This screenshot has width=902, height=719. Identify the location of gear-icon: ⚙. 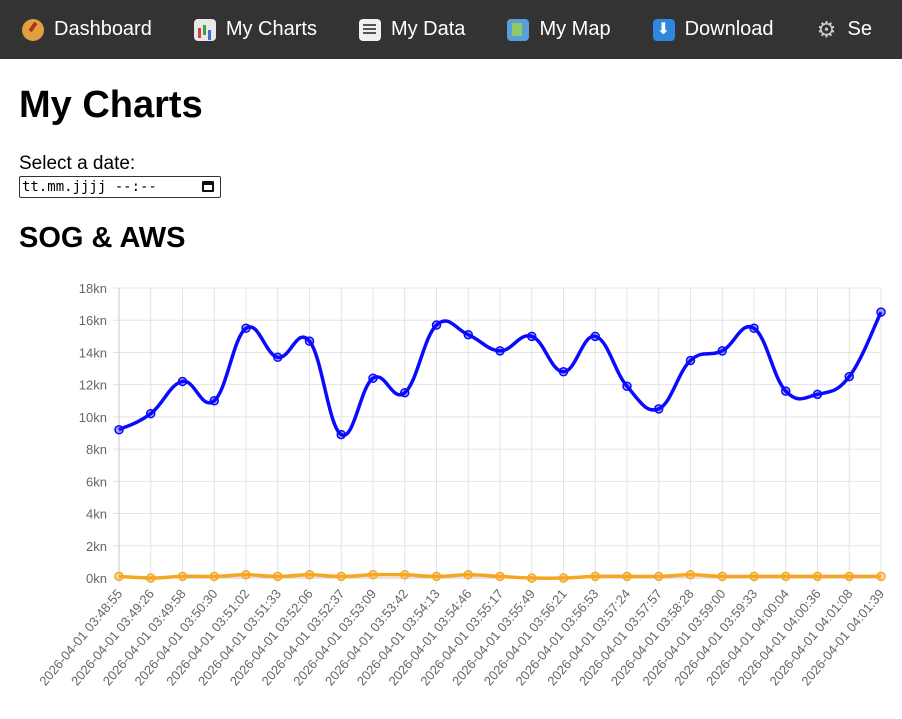
(826, 29).